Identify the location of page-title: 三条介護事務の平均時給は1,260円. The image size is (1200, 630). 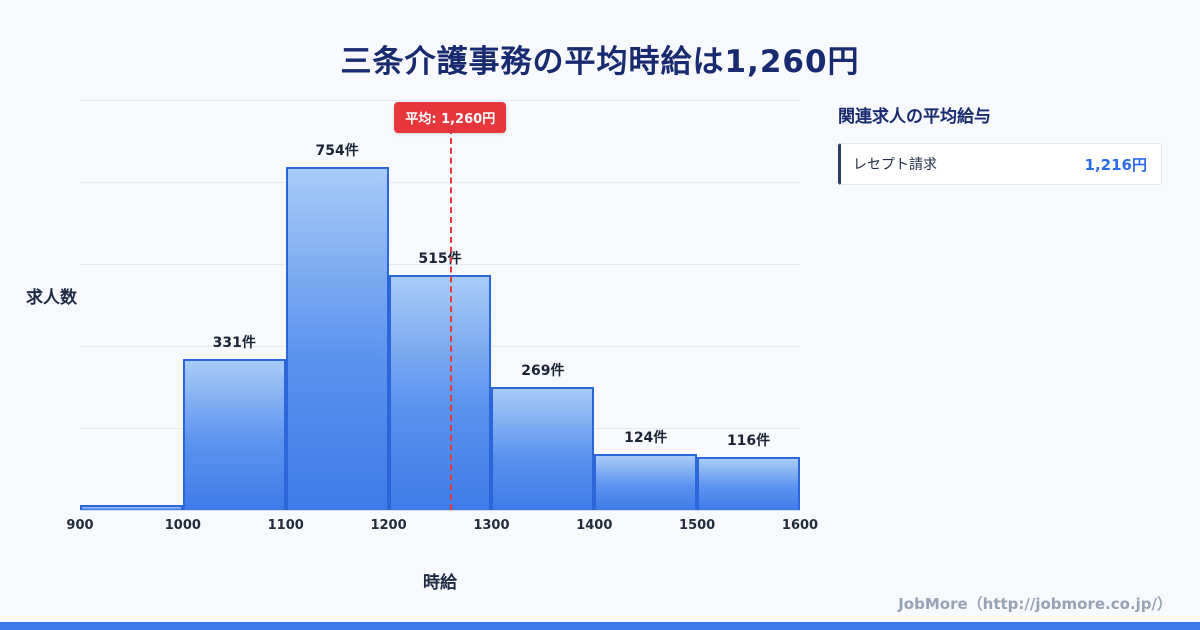
(600, 62).